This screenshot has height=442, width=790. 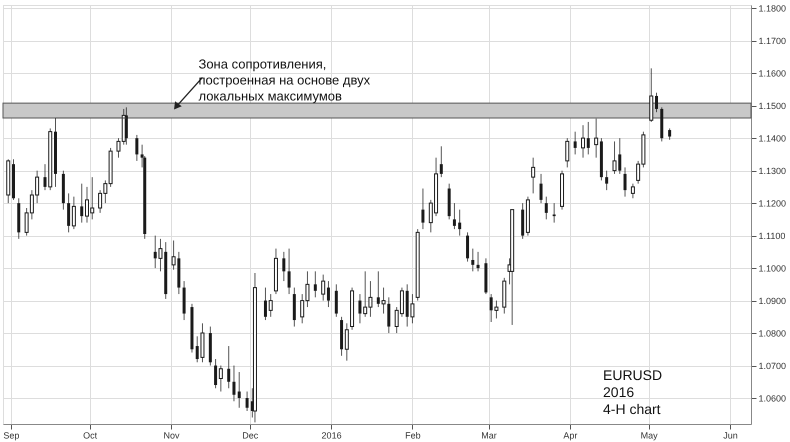 What do you see at coordinates (772, 399) in the screenshot?
I see `y-tick-label: 1.0600` at bounding box center [772, 399].